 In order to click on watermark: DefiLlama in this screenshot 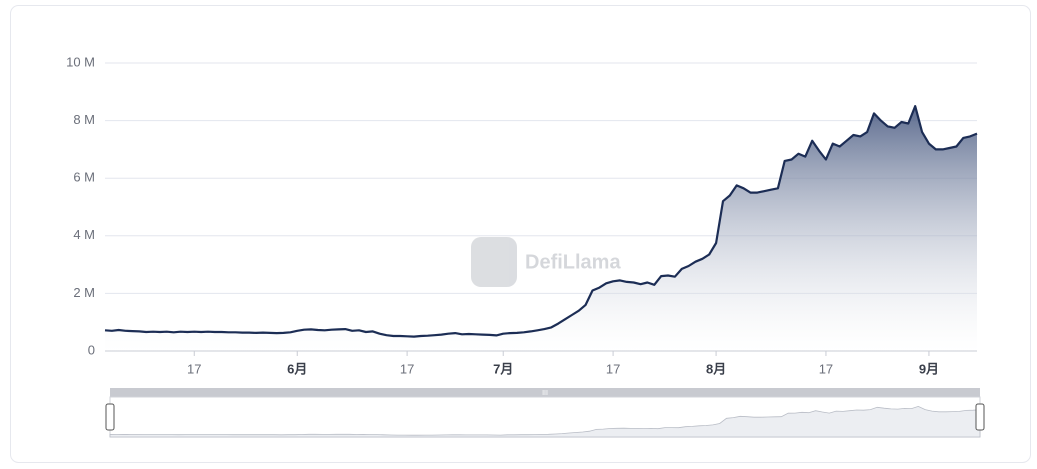, I will do `click(546, 262)`.